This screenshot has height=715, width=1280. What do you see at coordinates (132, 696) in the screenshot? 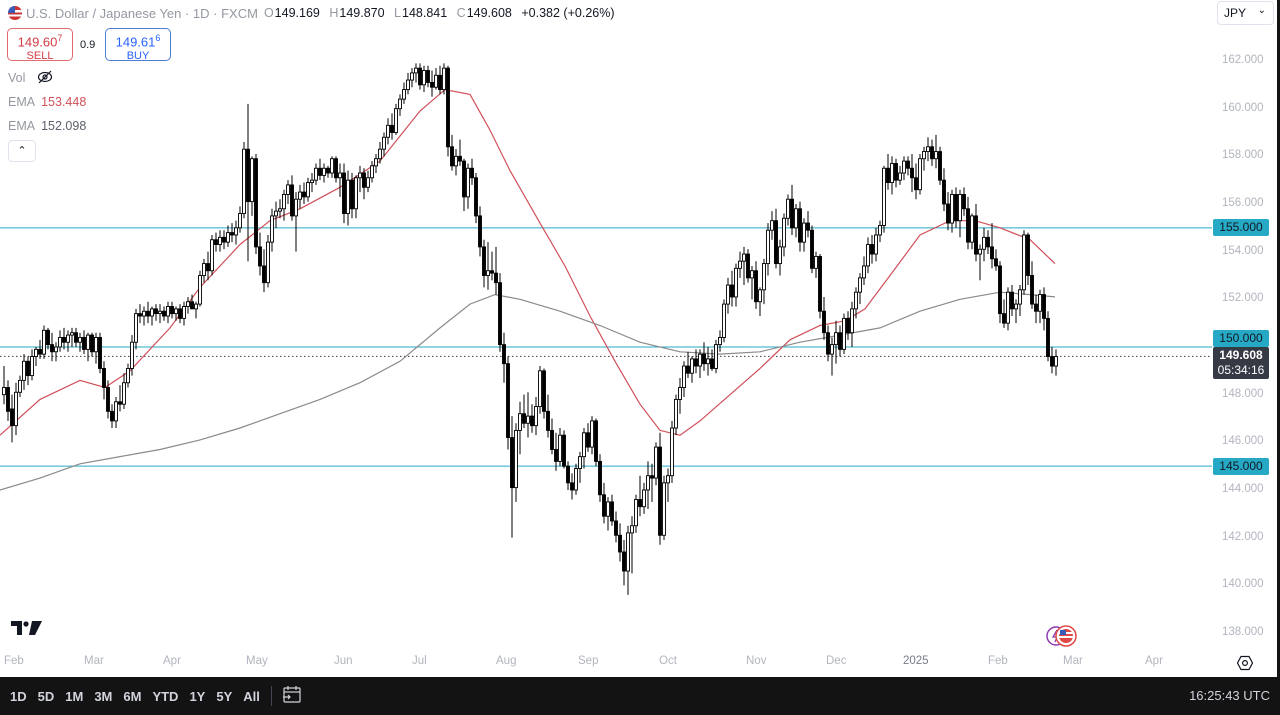
I see `range-6m-button: 6M` at bounding box center [132, 696].